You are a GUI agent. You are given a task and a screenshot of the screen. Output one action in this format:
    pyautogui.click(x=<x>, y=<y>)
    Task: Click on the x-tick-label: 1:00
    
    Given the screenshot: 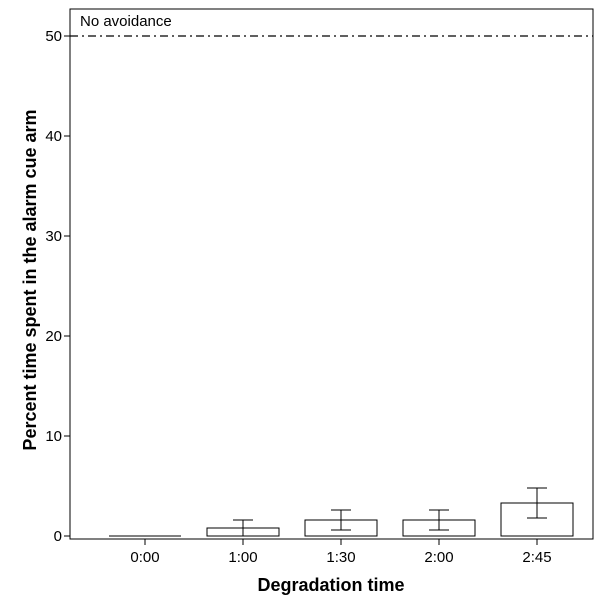 What is the action you would take?
    pyautogui.click(x=242, y=557)
    